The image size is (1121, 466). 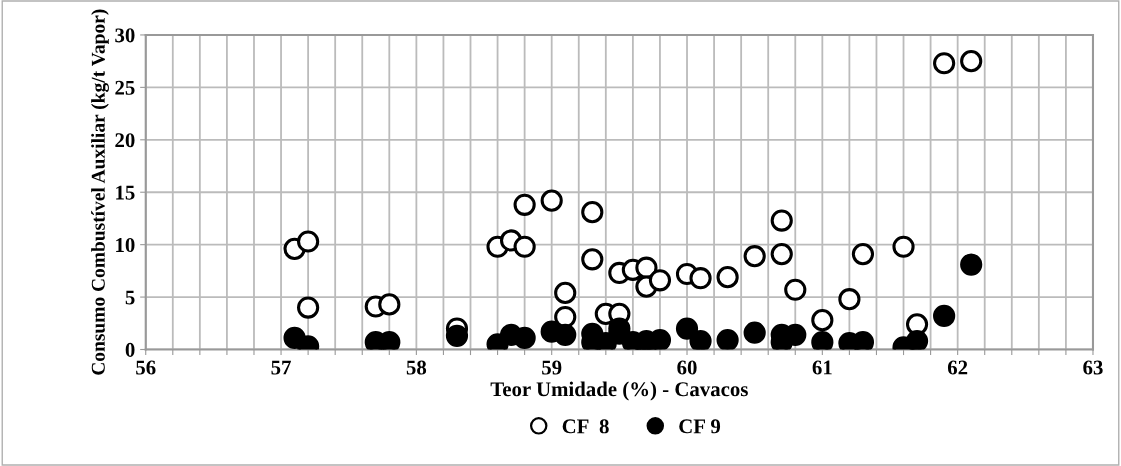 I want to click on legend-label: CF 8, so click(x=585, y=426).